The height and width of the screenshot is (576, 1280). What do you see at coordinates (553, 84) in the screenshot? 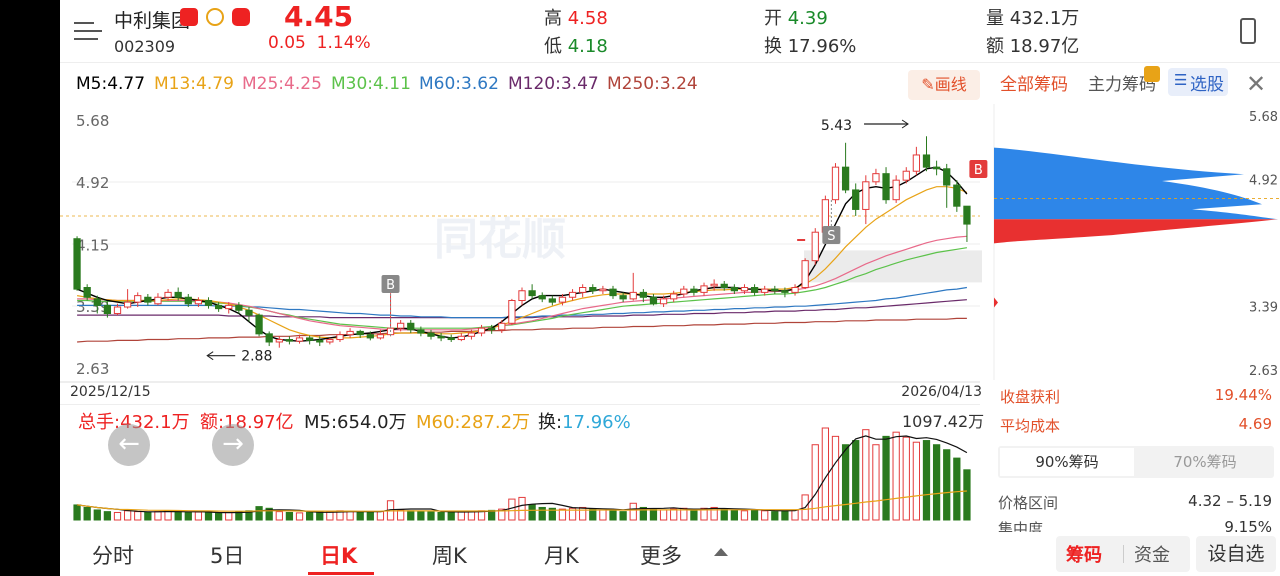
I see `ma120-label: M120:3.47` at bounding box center [553, 84].